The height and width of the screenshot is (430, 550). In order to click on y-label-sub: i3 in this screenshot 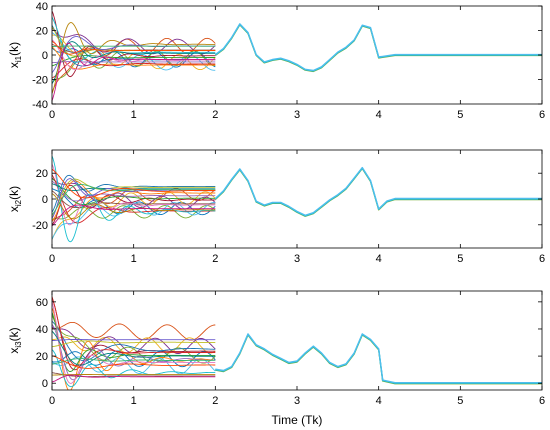, I will do `click(18, 344)`.